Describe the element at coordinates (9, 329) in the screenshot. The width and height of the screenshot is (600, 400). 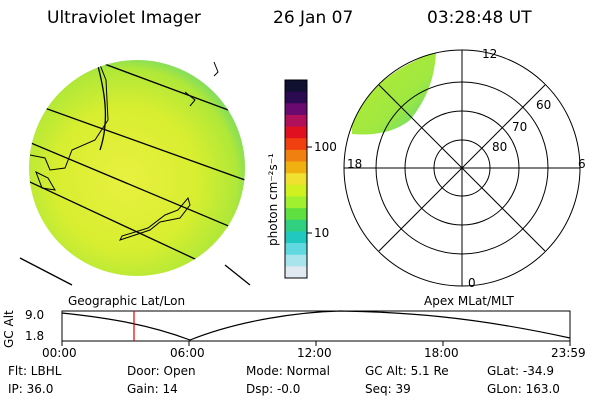
I see `timeline-ylabel: GC Alt` at that location.